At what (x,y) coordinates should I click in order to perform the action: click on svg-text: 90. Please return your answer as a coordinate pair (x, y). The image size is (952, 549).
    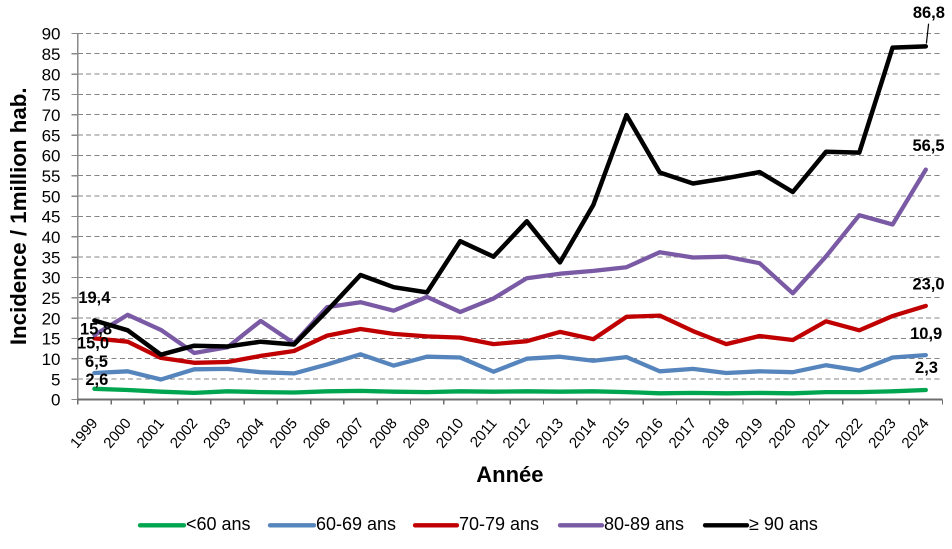
    Looking at the image, I should click on (51, 34).